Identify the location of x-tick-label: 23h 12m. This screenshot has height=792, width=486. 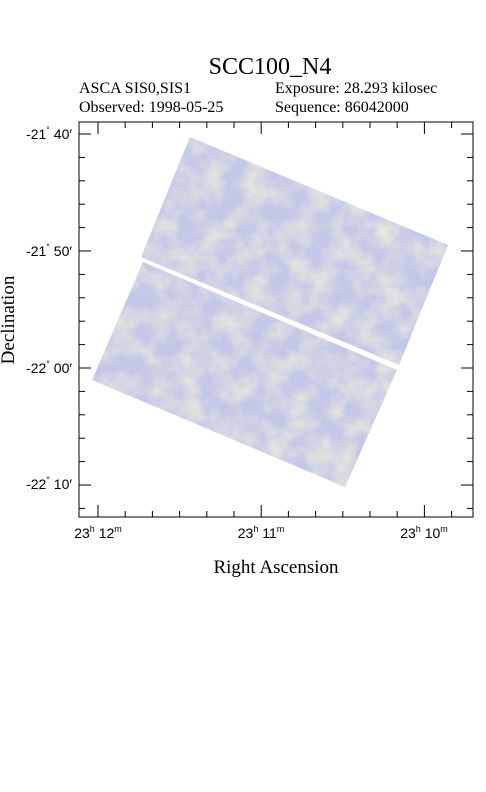
(98, 532).